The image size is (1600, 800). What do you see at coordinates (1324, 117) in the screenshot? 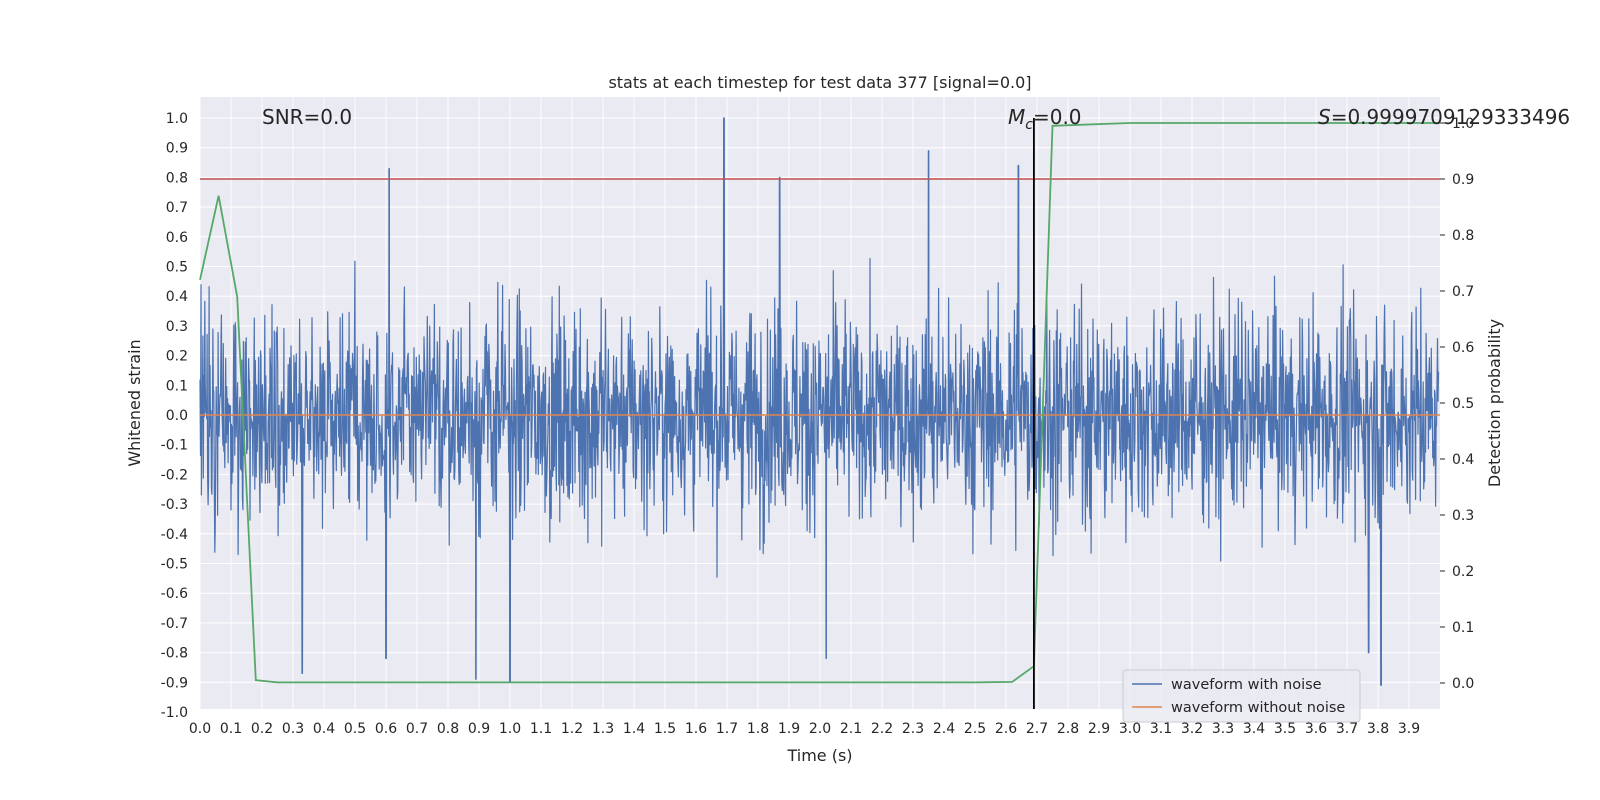
I see `s-symbol: S` at bounding box center [1324, 117].